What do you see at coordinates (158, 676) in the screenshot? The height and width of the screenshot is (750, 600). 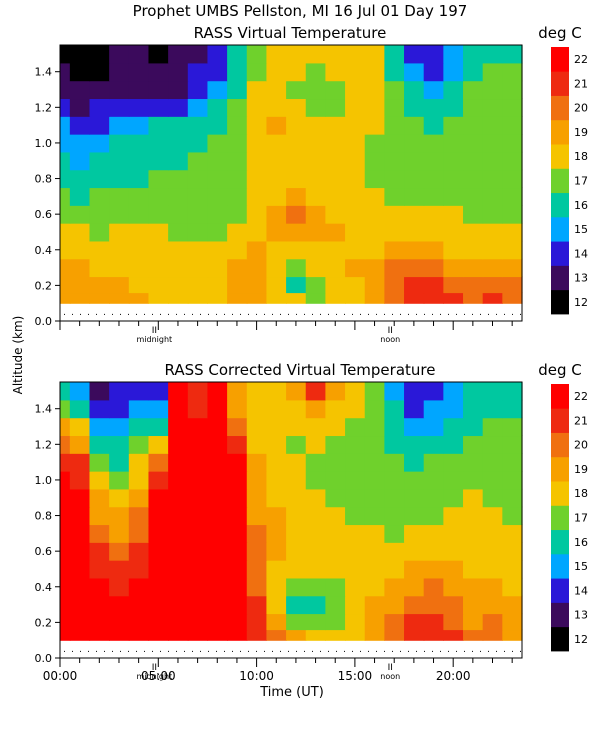 I see `x-tick-label: 05:00` at bounding box center [158, 676].